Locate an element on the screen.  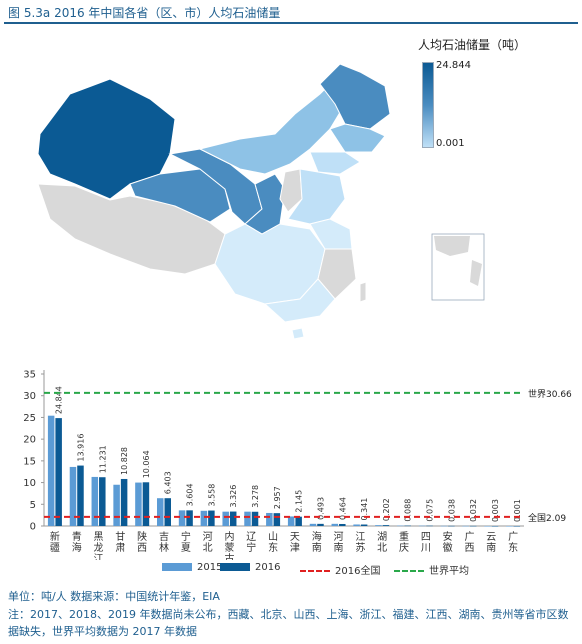
data-label-2016: 3.278 is located at coordinates (255, 496).